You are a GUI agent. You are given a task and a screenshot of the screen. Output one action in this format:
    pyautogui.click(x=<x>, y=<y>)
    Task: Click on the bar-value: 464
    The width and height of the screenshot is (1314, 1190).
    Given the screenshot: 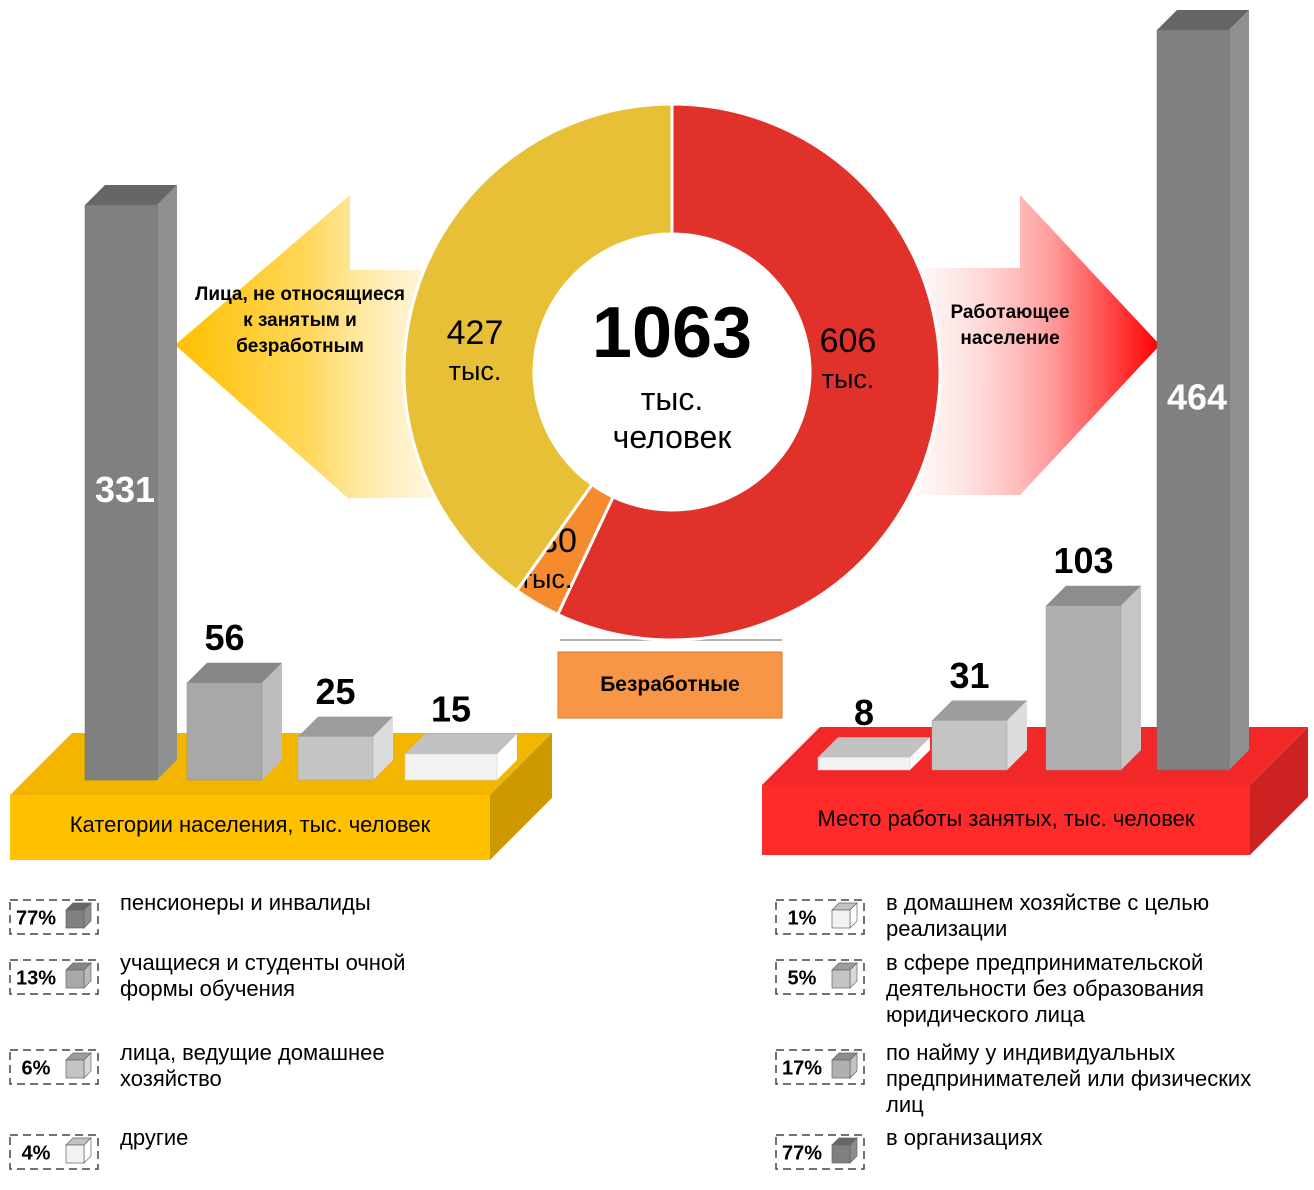 What is the action you would take?
    pyautogui.click(x=1197, y=397)
    